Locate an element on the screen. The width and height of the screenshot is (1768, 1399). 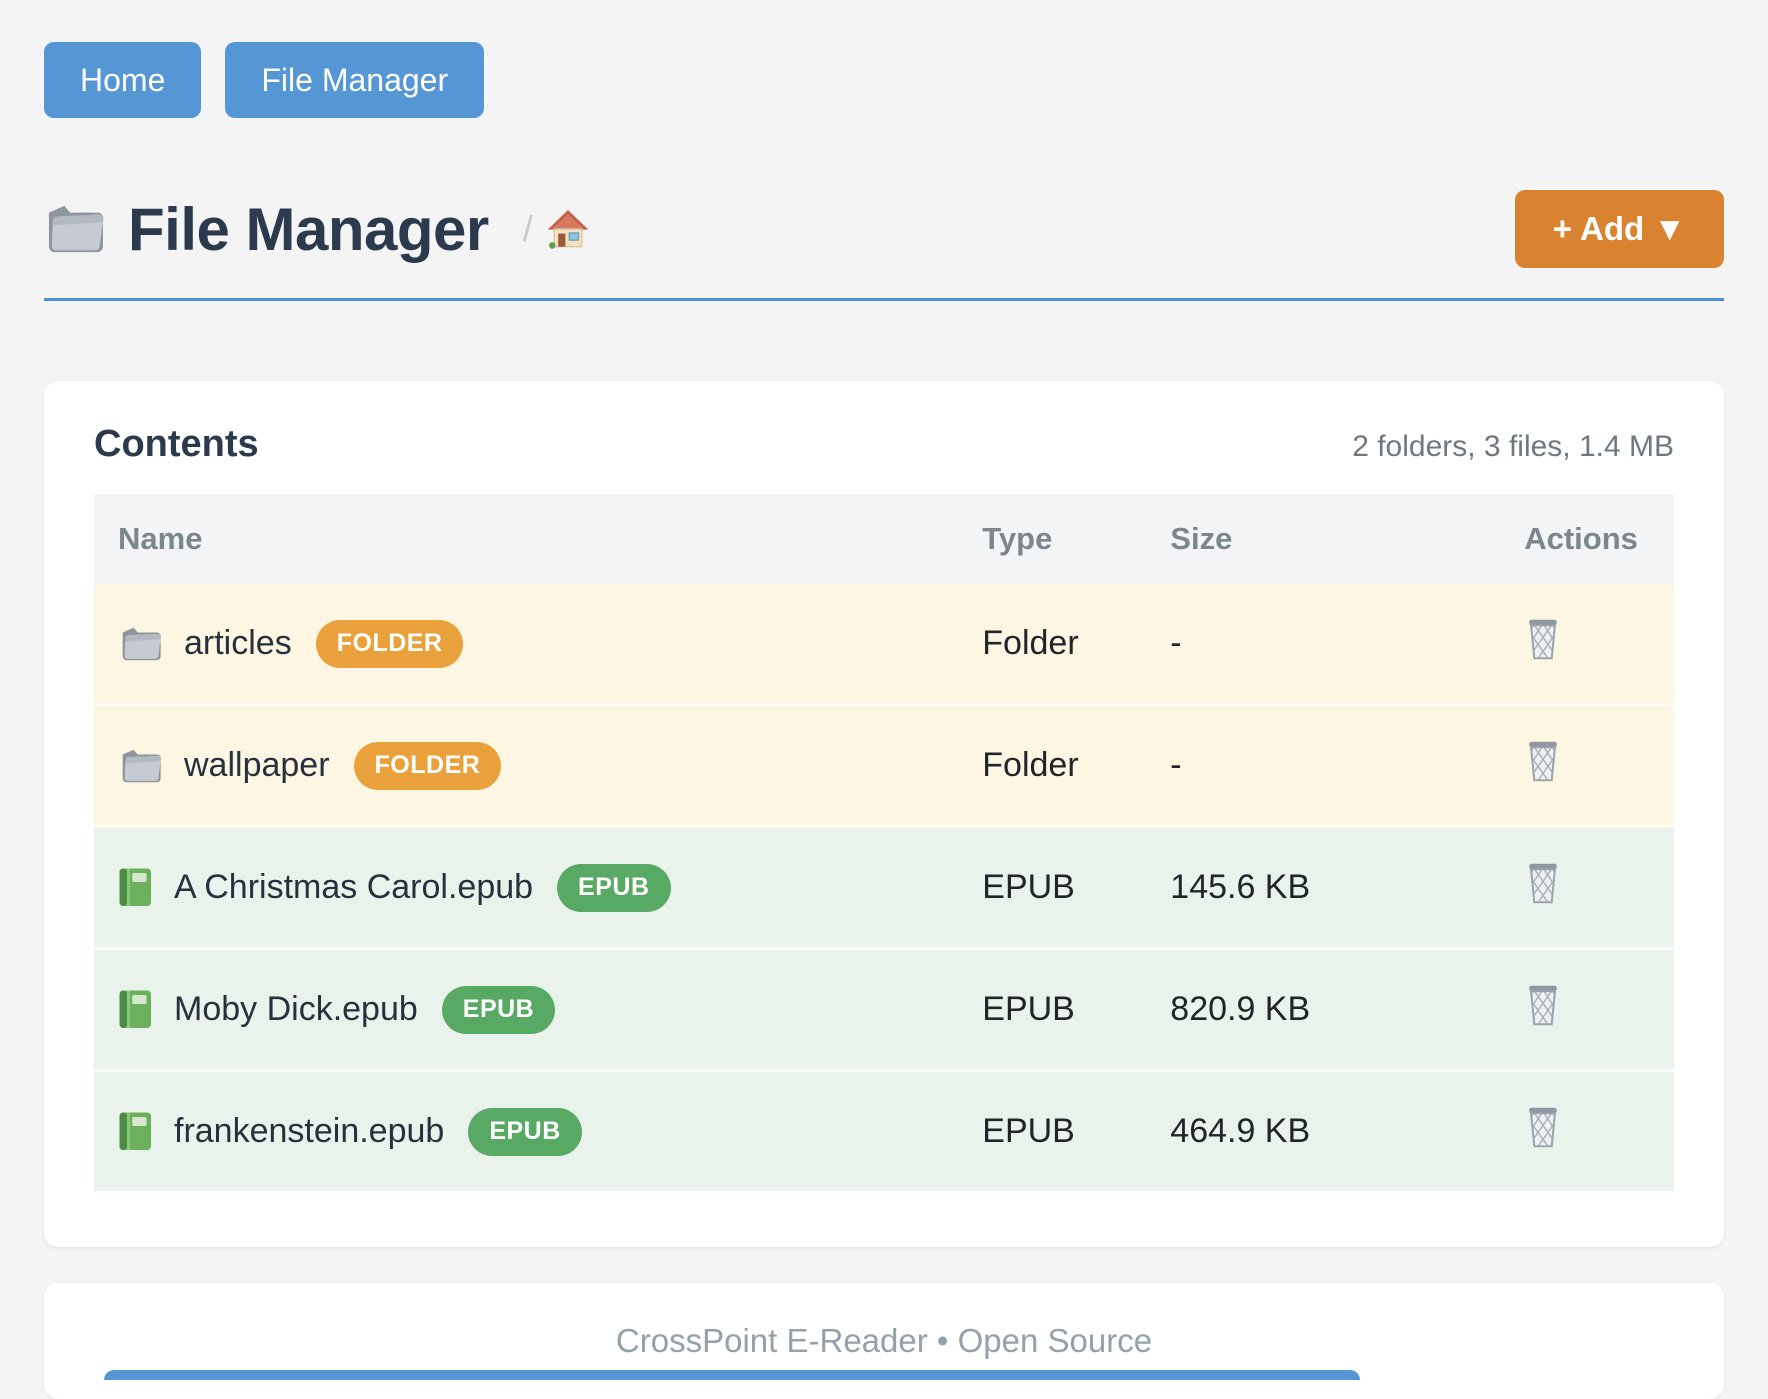
table-header-row: Name Type Size Actions is located at coordinates (884, 539).